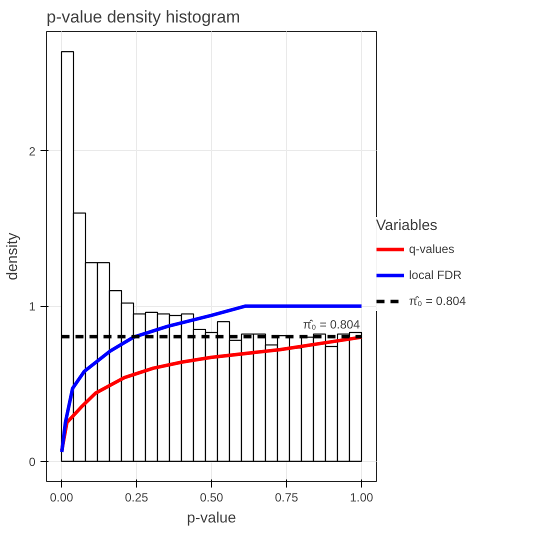 This screenshot has height=558, width=556. Describe the element at coordinates (32, 461) in the screenshot. I see `y-tick-label: 0` at that location.